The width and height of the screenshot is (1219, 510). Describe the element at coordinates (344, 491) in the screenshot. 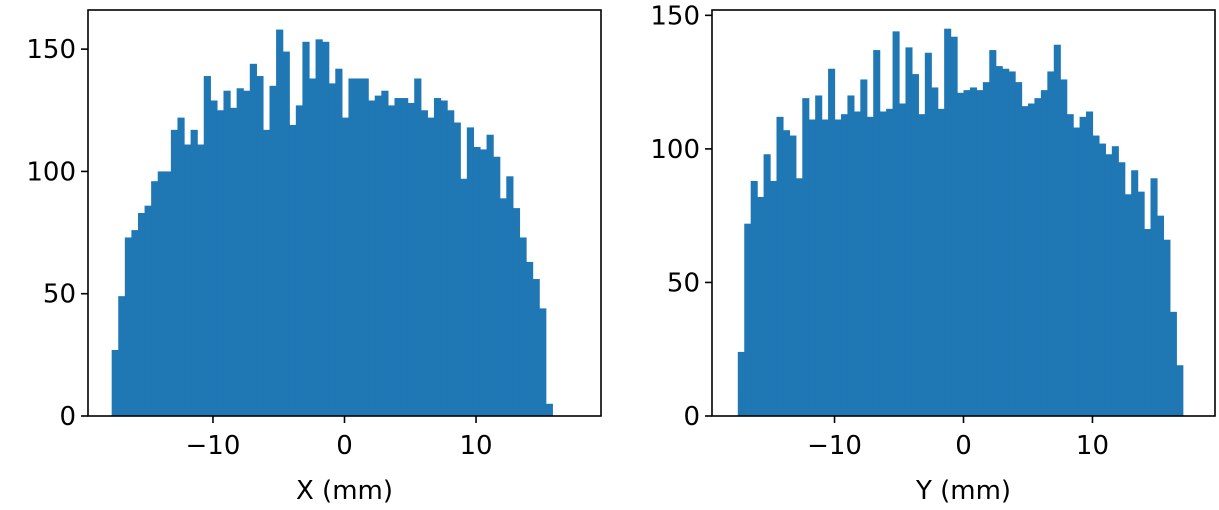

I see `x-axis-label: X (mm)` at that location.